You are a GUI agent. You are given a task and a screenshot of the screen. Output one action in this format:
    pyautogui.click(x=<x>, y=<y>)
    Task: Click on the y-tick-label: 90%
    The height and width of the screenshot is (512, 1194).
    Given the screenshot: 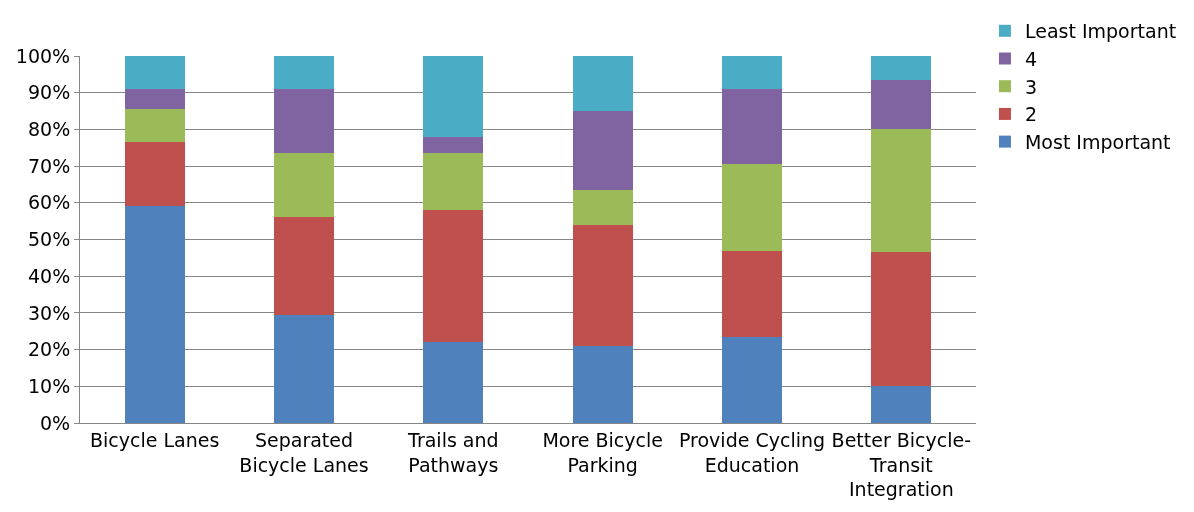 What is the action you would take?
    pyautogui.click(x=49, y=92)
    